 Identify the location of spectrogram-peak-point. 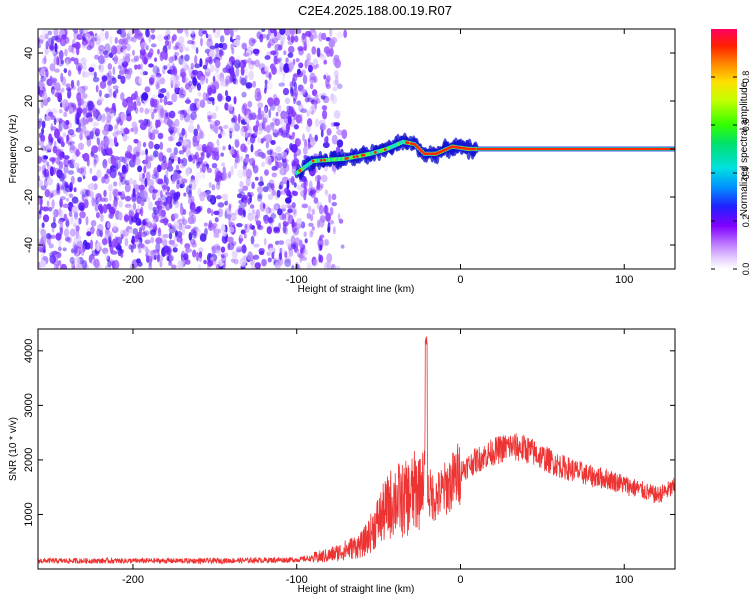
(300, 171).